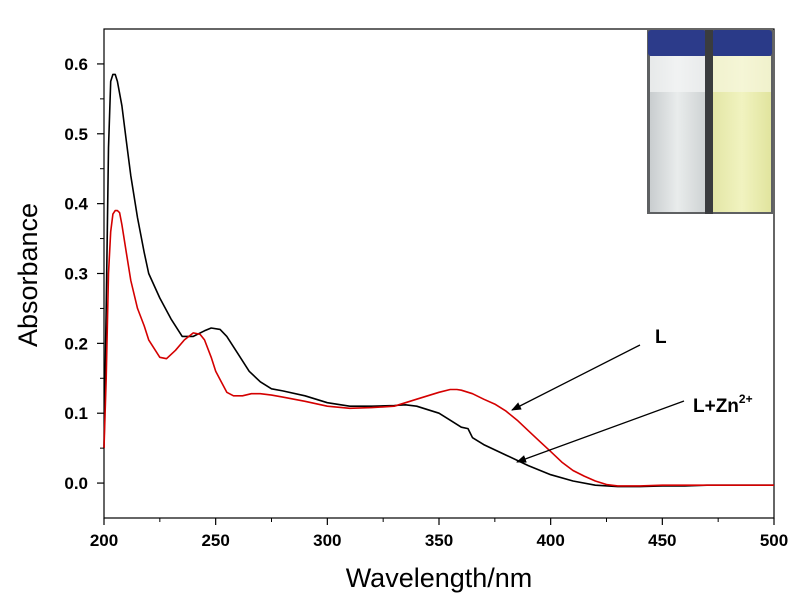 This screenshot has width=800, height=611. Describe the element at coordinates (439, 578) in the screenshot. I see `x-axis-title: Wavelength/nm` at that location.